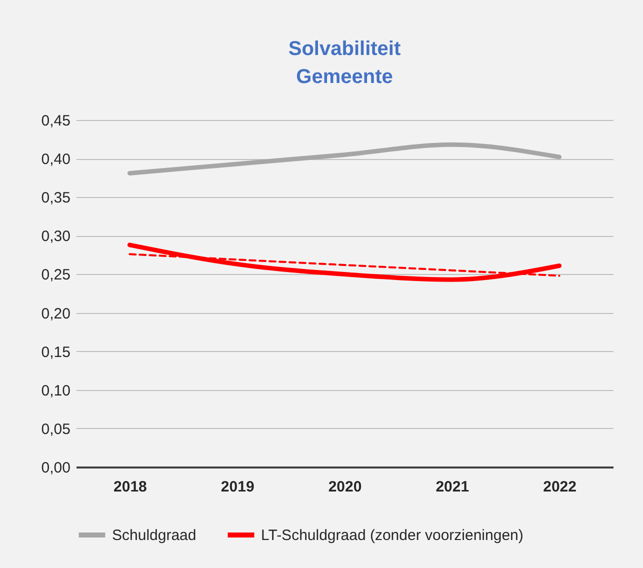 Image resolution: width=643 pixels, height=568 pixels. Describe the element at coordinates (55, 121) in the screenshot. I see `y-tick-label: 0,45` at that location.